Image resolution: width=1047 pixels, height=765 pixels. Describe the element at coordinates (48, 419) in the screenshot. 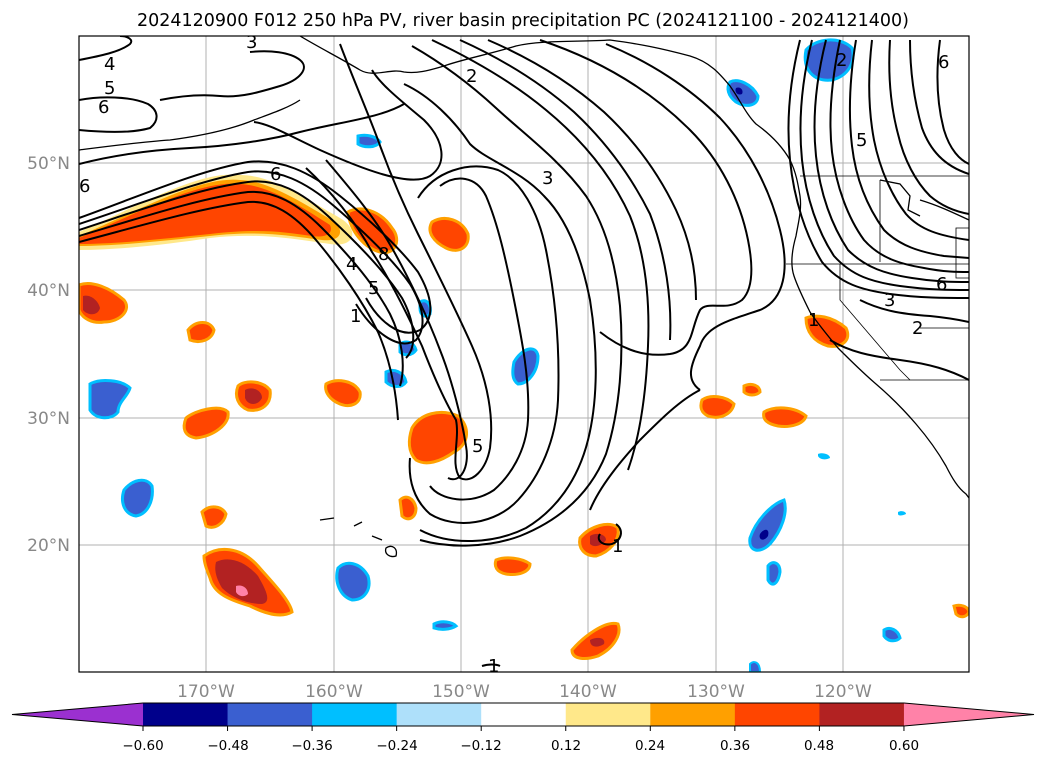

I see `lat-label: 30°N` at that location.